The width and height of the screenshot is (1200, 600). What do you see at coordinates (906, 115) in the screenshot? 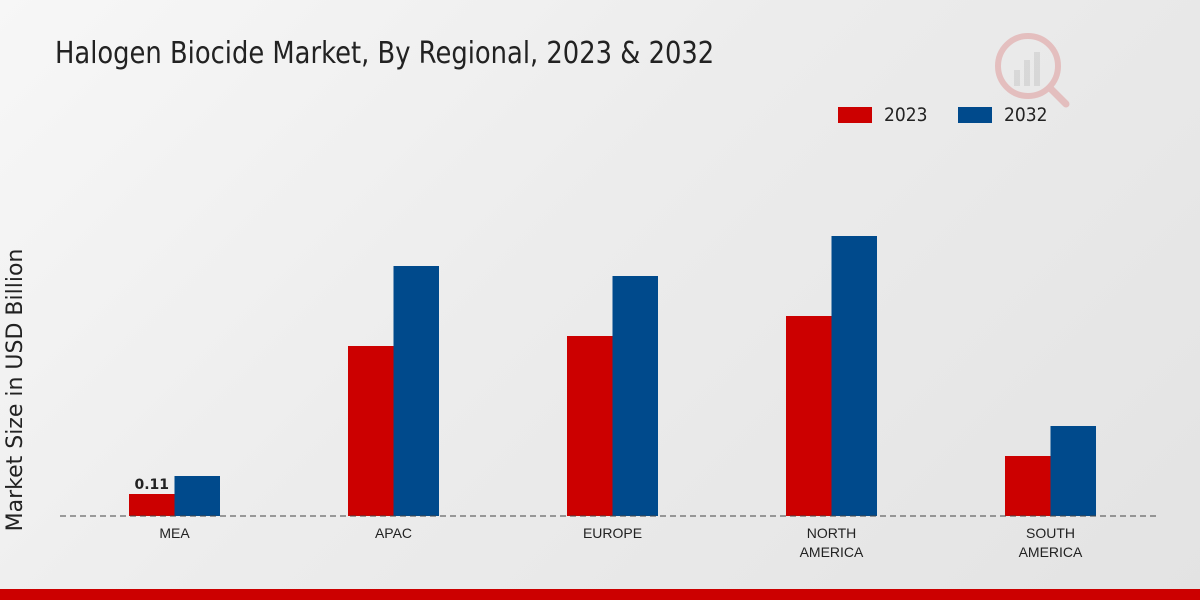
I see `legend-label-2023: 2023` at bounding box center [906, 115].